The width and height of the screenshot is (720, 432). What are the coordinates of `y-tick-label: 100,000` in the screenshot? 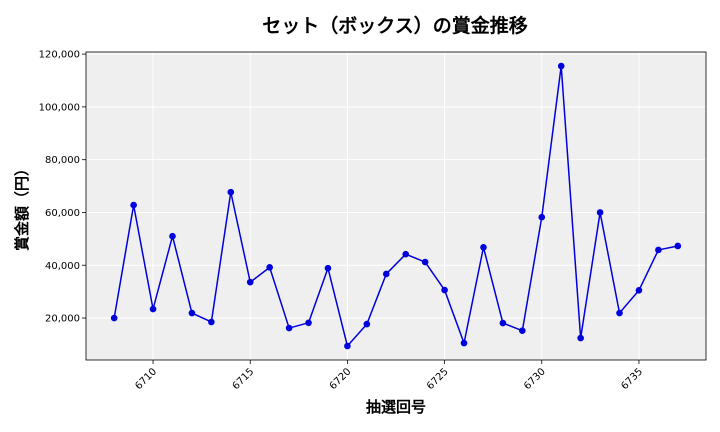 It's located at (59, 107).